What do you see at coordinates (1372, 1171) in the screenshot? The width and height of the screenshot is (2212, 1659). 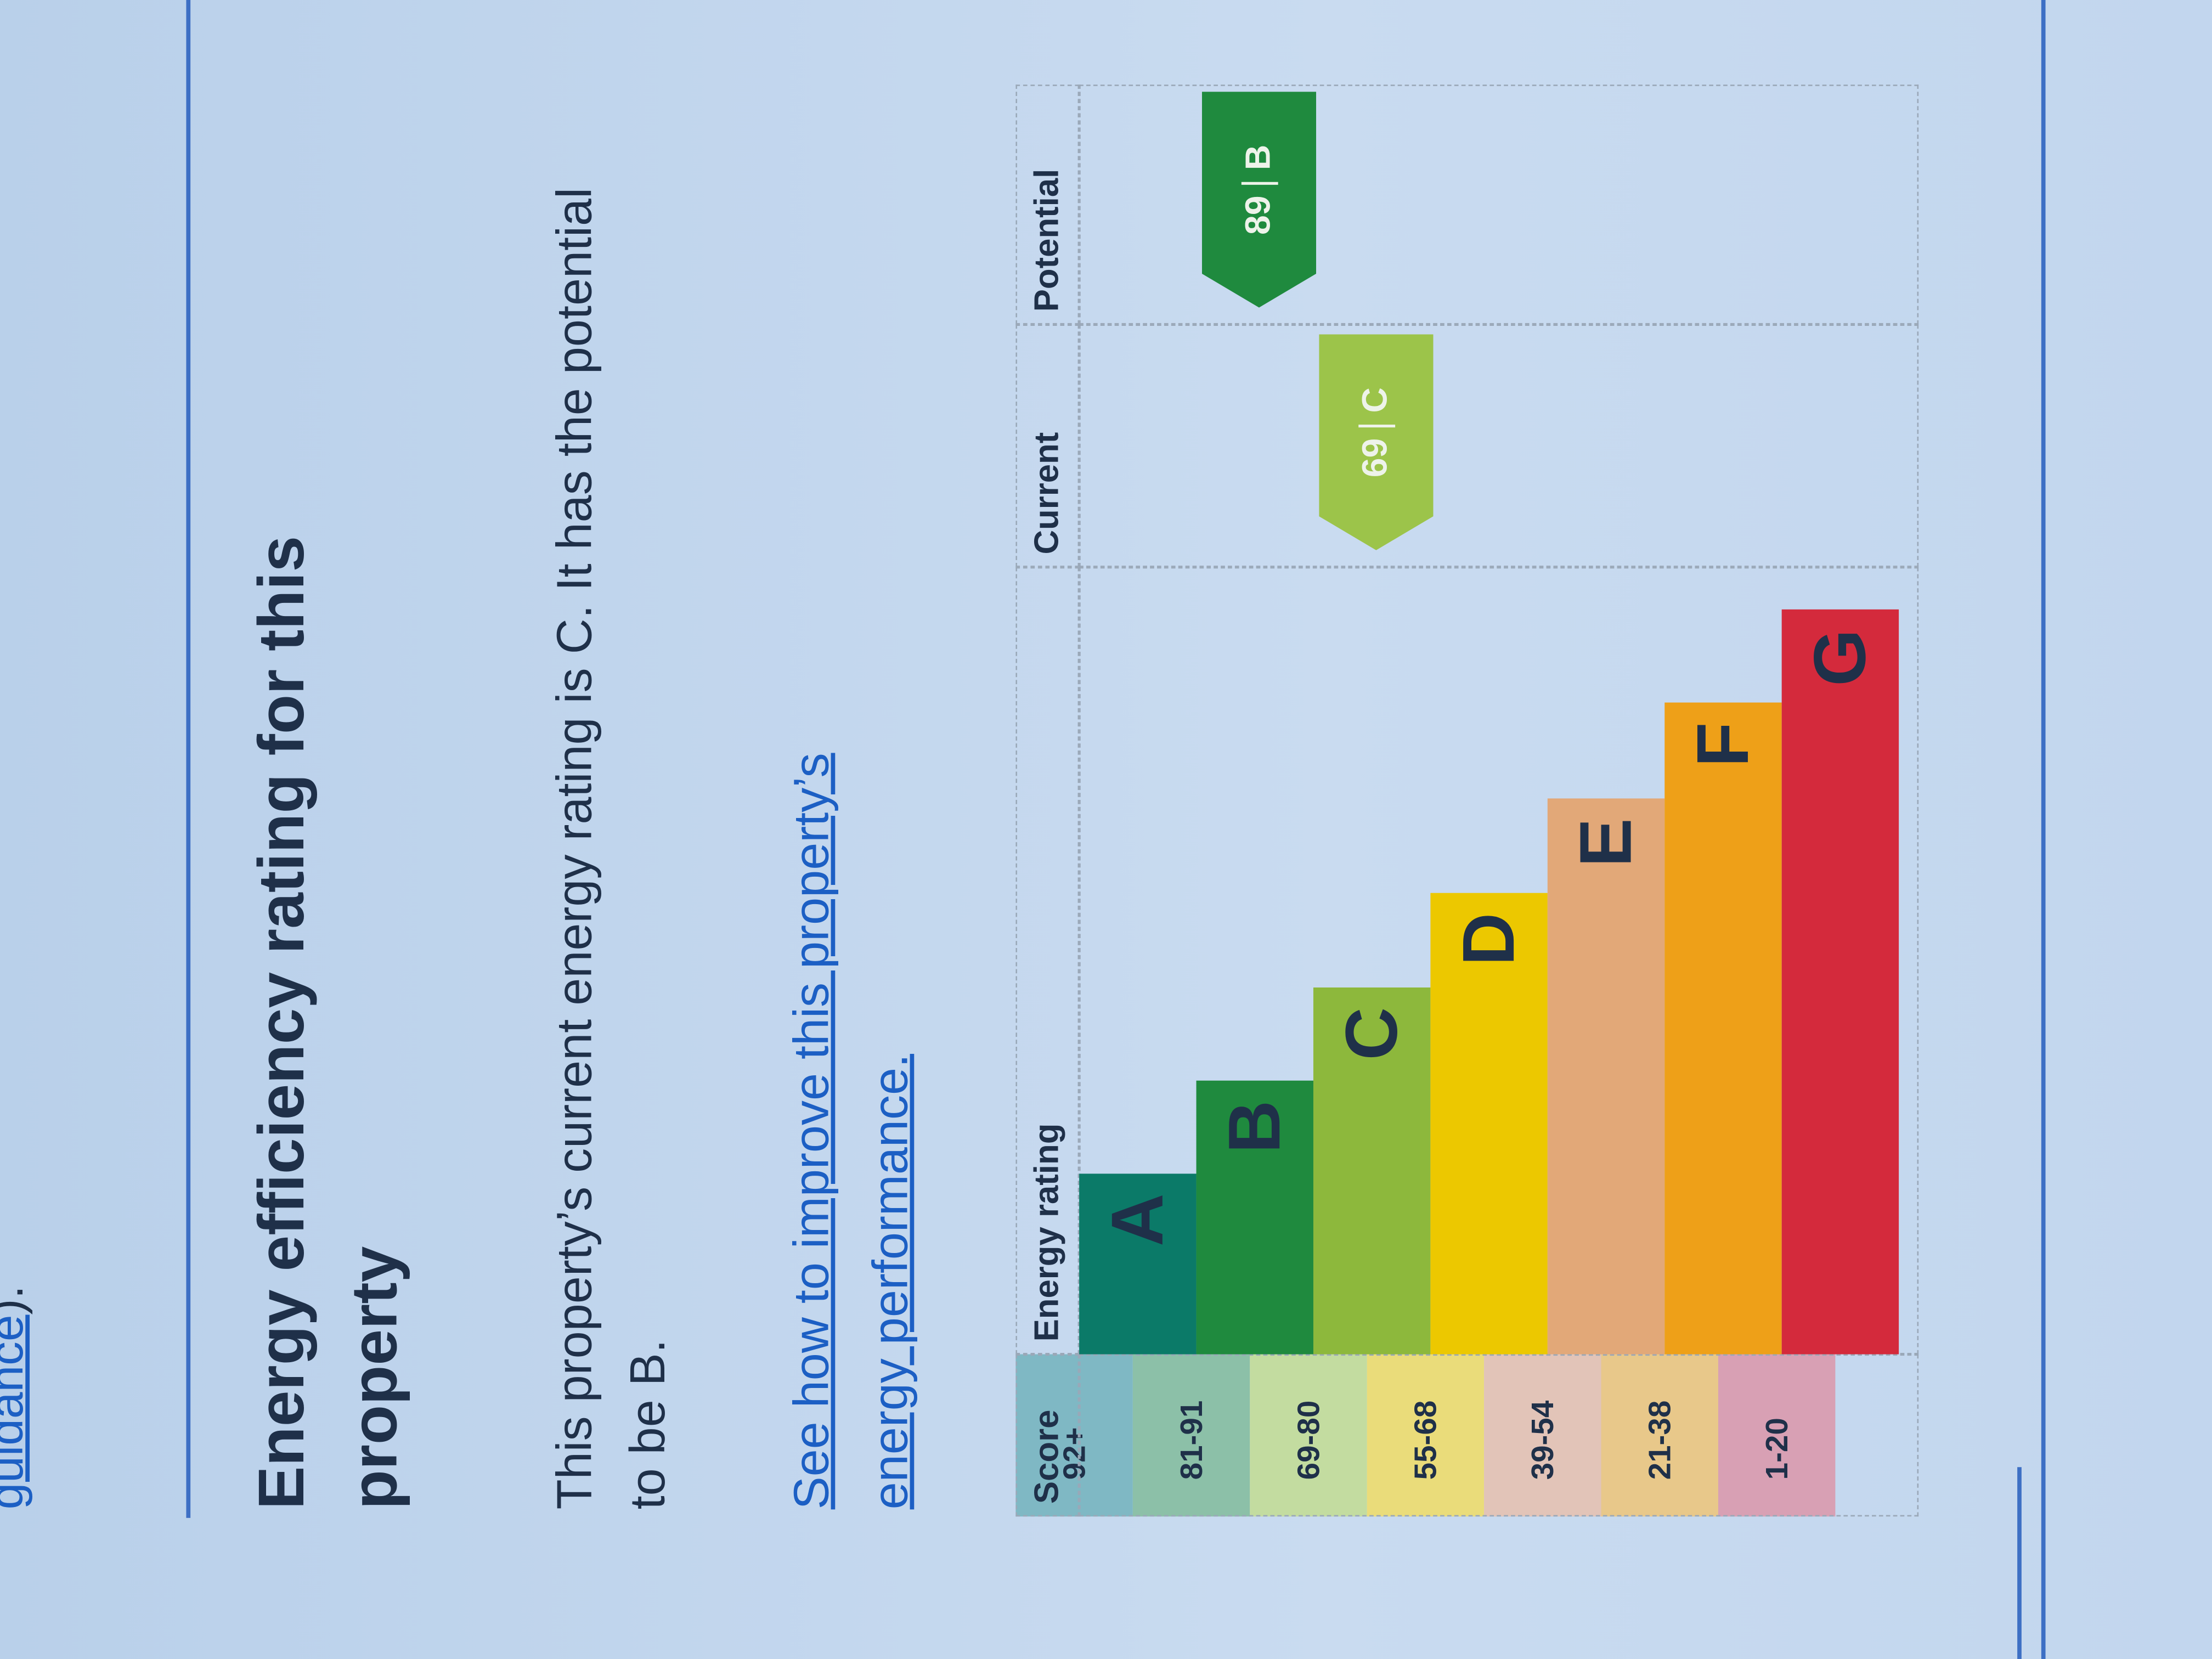 I see `rating-bar: C` at bounding box center [1372, 1171].